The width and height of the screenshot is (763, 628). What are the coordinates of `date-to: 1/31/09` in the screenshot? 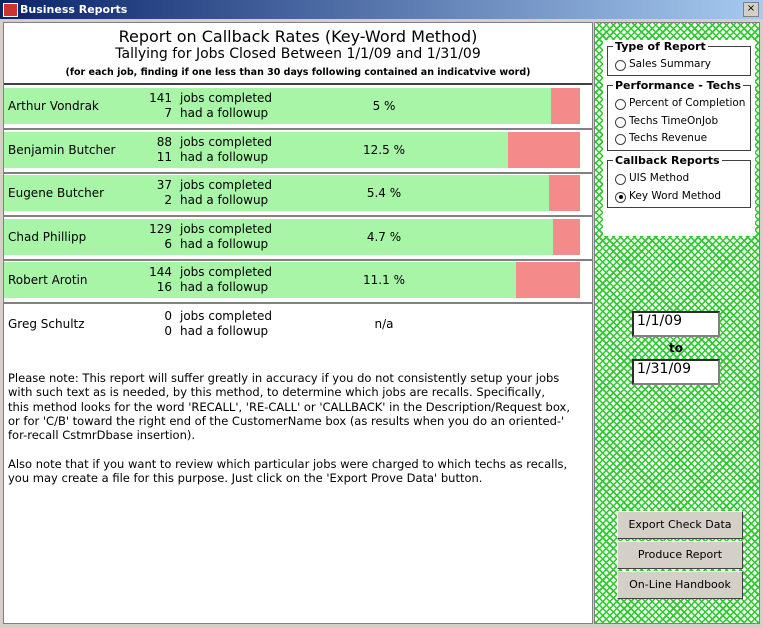 It's located at (676, 372).